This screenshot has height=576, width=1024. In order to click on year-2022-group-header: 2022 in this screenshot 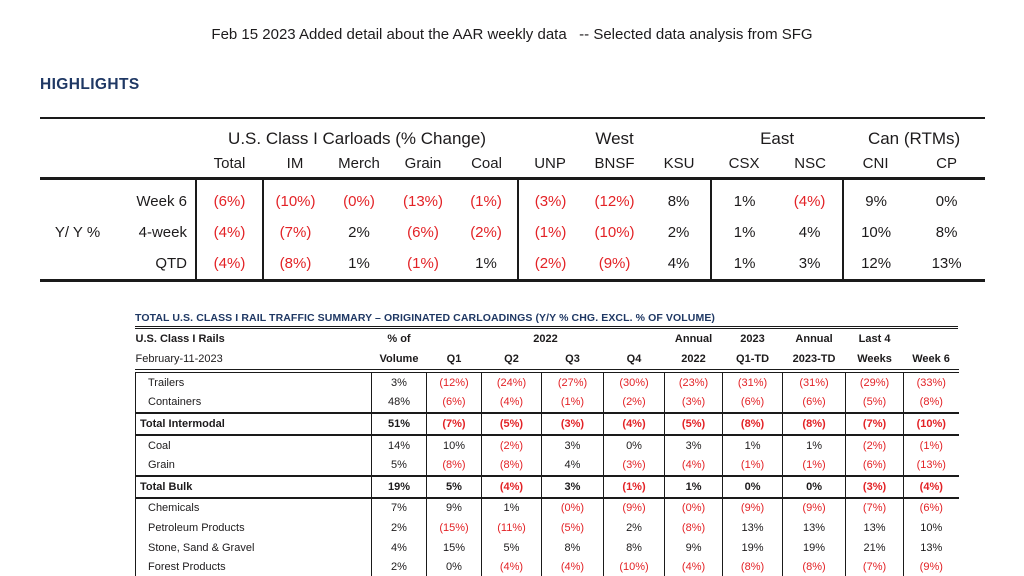, I will do `click(545, 339)`.